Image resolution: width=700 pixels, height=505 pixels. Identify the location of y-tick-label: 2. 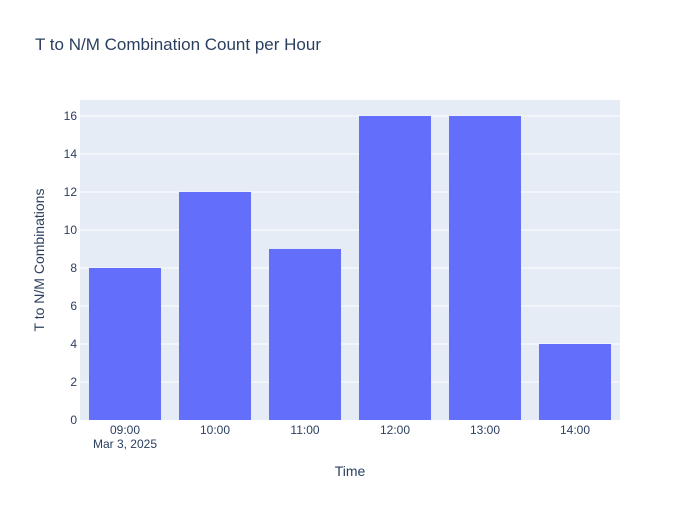
(73, 382).